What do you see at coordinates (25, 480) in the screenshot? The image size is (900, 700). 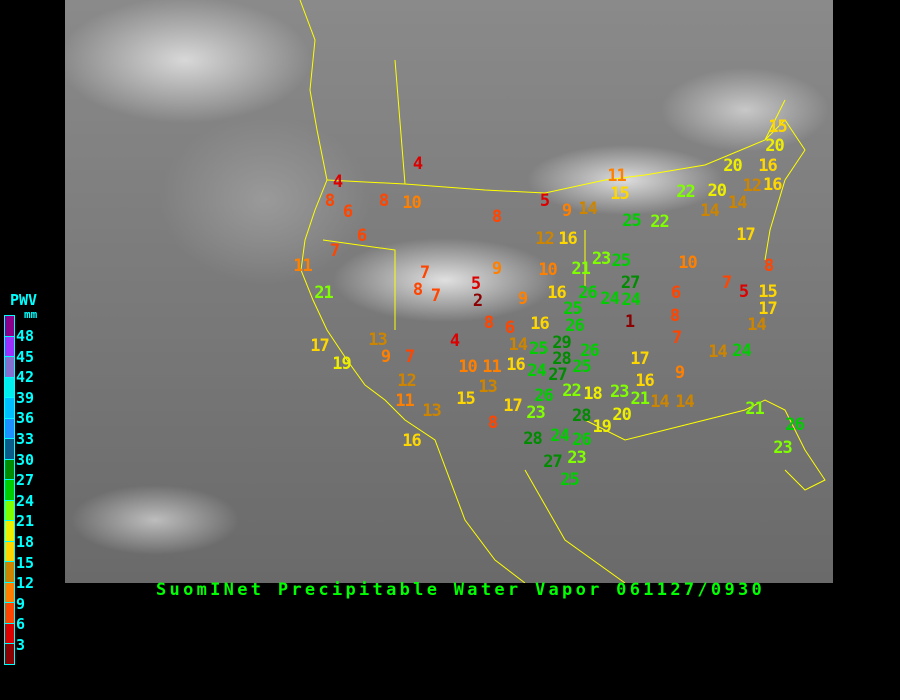 I see `legend-label: 27` at bounding box center [25, 480].